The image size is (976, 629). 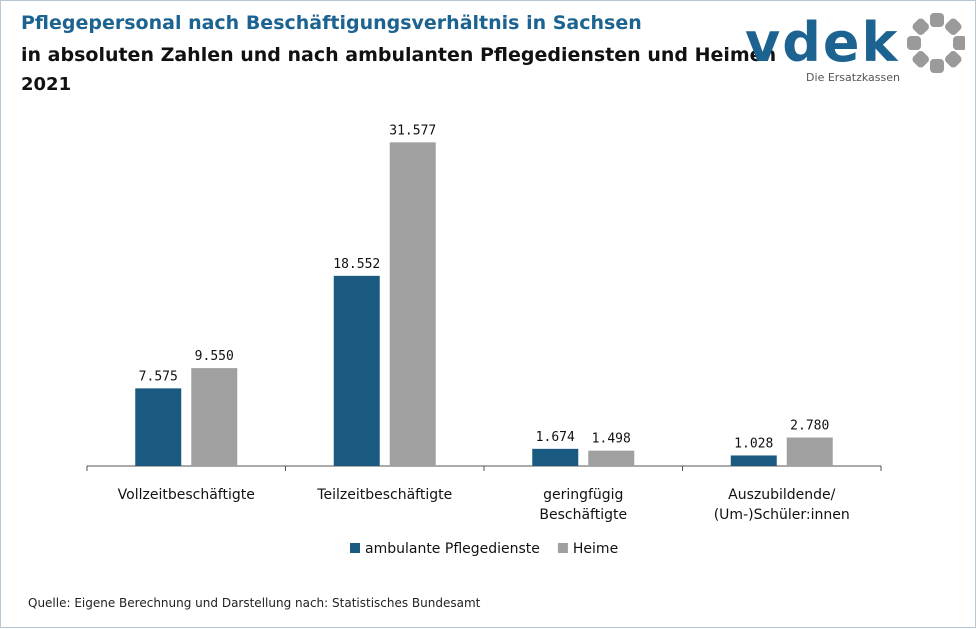 What do you see at coordinates (822, 42) in the screenshot?
I see `logo-wordmark: vdek` at bounding box center [822, 42].